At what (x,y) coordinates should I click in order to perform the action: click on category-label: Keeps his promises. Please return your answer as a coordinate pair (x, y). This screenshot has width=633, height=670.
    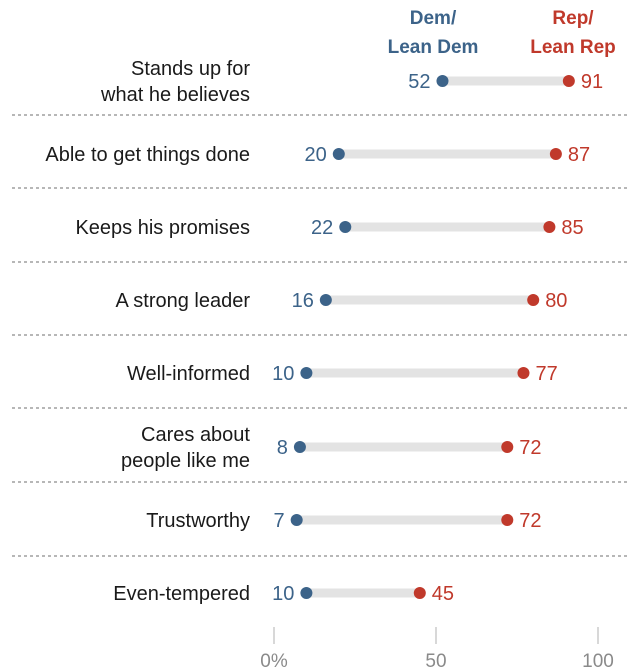
    Looking at the image, I should click on (162, 228).